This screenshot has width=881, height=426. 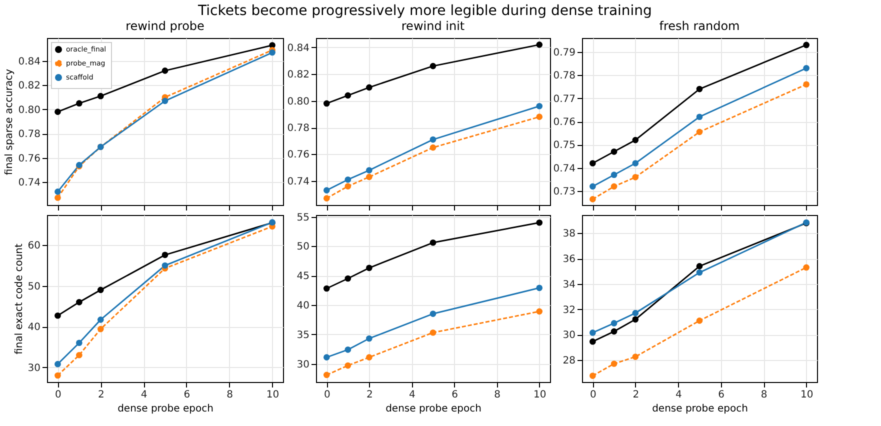 I want to click on y-tick-label: 0.75, so click(x=564, y=146).